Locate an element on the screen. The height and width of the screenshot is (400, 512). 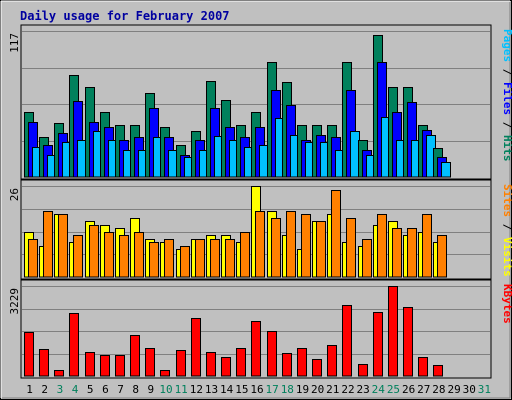
chart-title: Daily usage for February 2007 is located at coordinates (125, 16).